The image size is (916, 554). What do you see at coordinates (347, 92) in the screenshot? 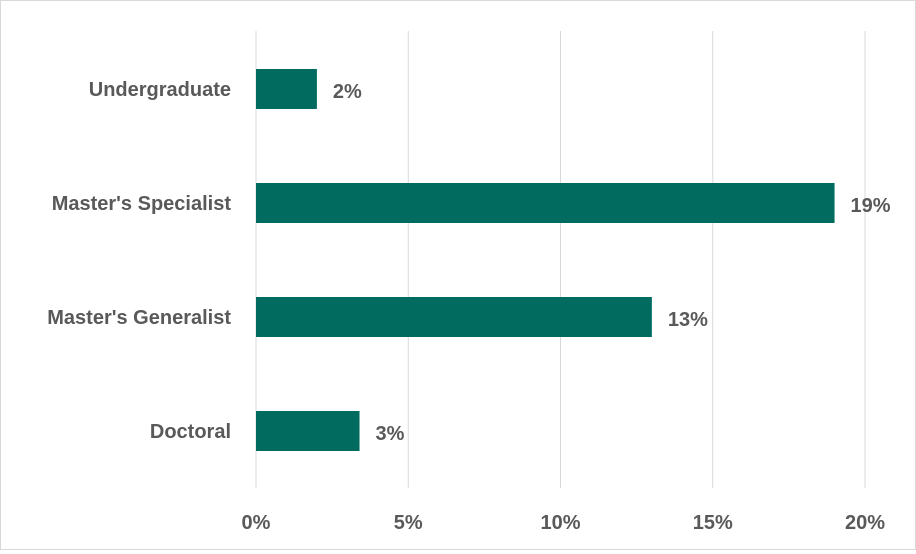
I see `data-label-0: 2%` at bounding box center [347, 92].